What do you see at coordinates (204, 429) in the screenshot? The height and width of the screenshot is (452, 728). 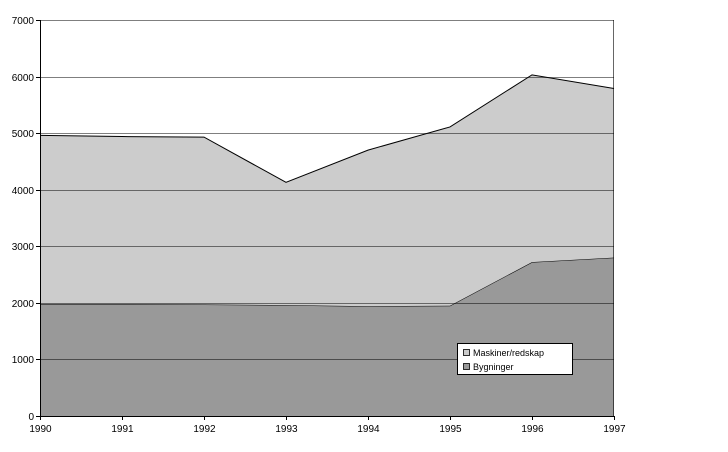 I see `x-tick-label-1992: 1992` at bounding box center [204, 429].